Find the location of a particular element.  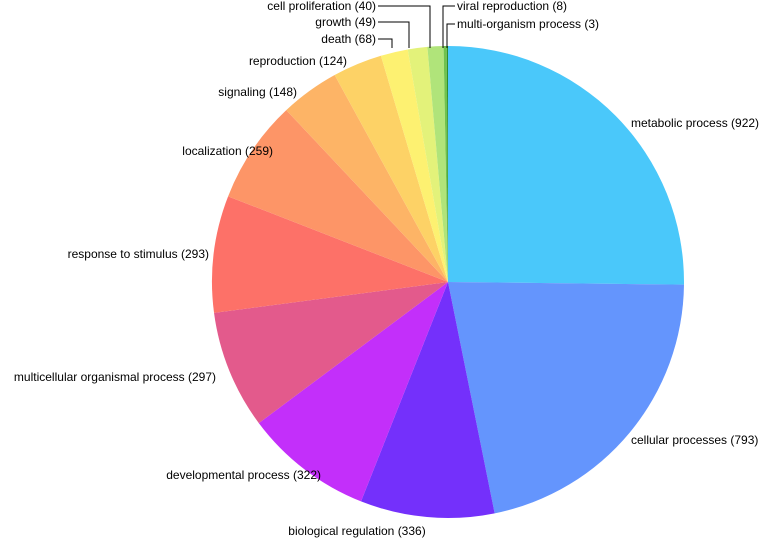

pie-slice-biological-regulation is located at coordinates (428, 400).